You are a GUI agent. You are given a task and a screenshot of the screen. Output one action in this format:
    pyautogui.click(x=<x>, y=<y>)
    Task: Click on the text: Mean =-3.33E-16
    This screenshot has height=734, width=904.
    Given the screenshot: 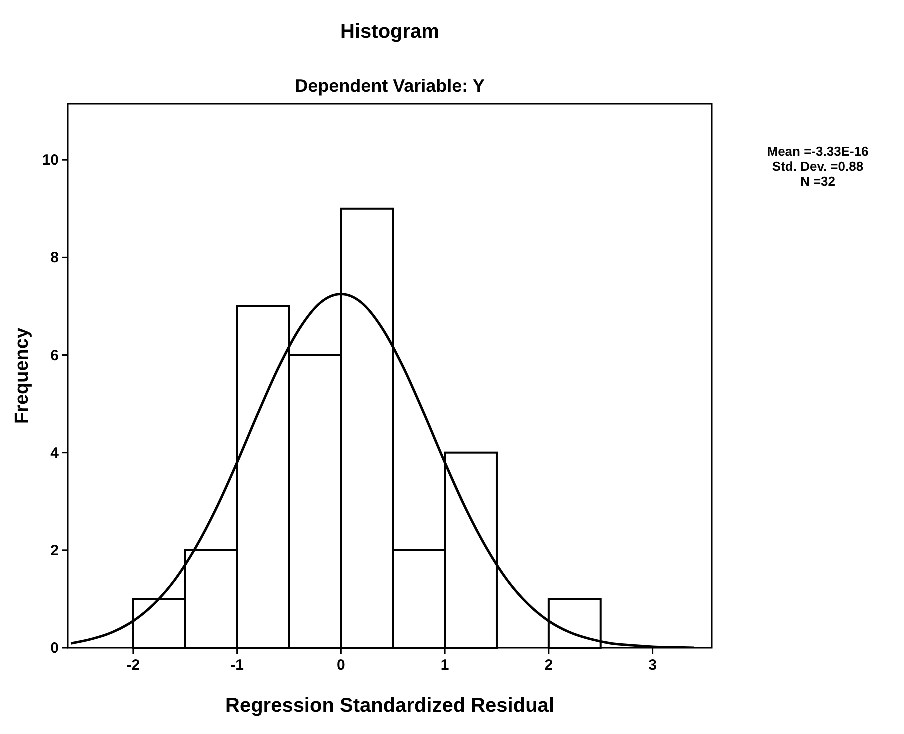 What is the action you would take?
    pyautogui.click(x=818, y=151)
    